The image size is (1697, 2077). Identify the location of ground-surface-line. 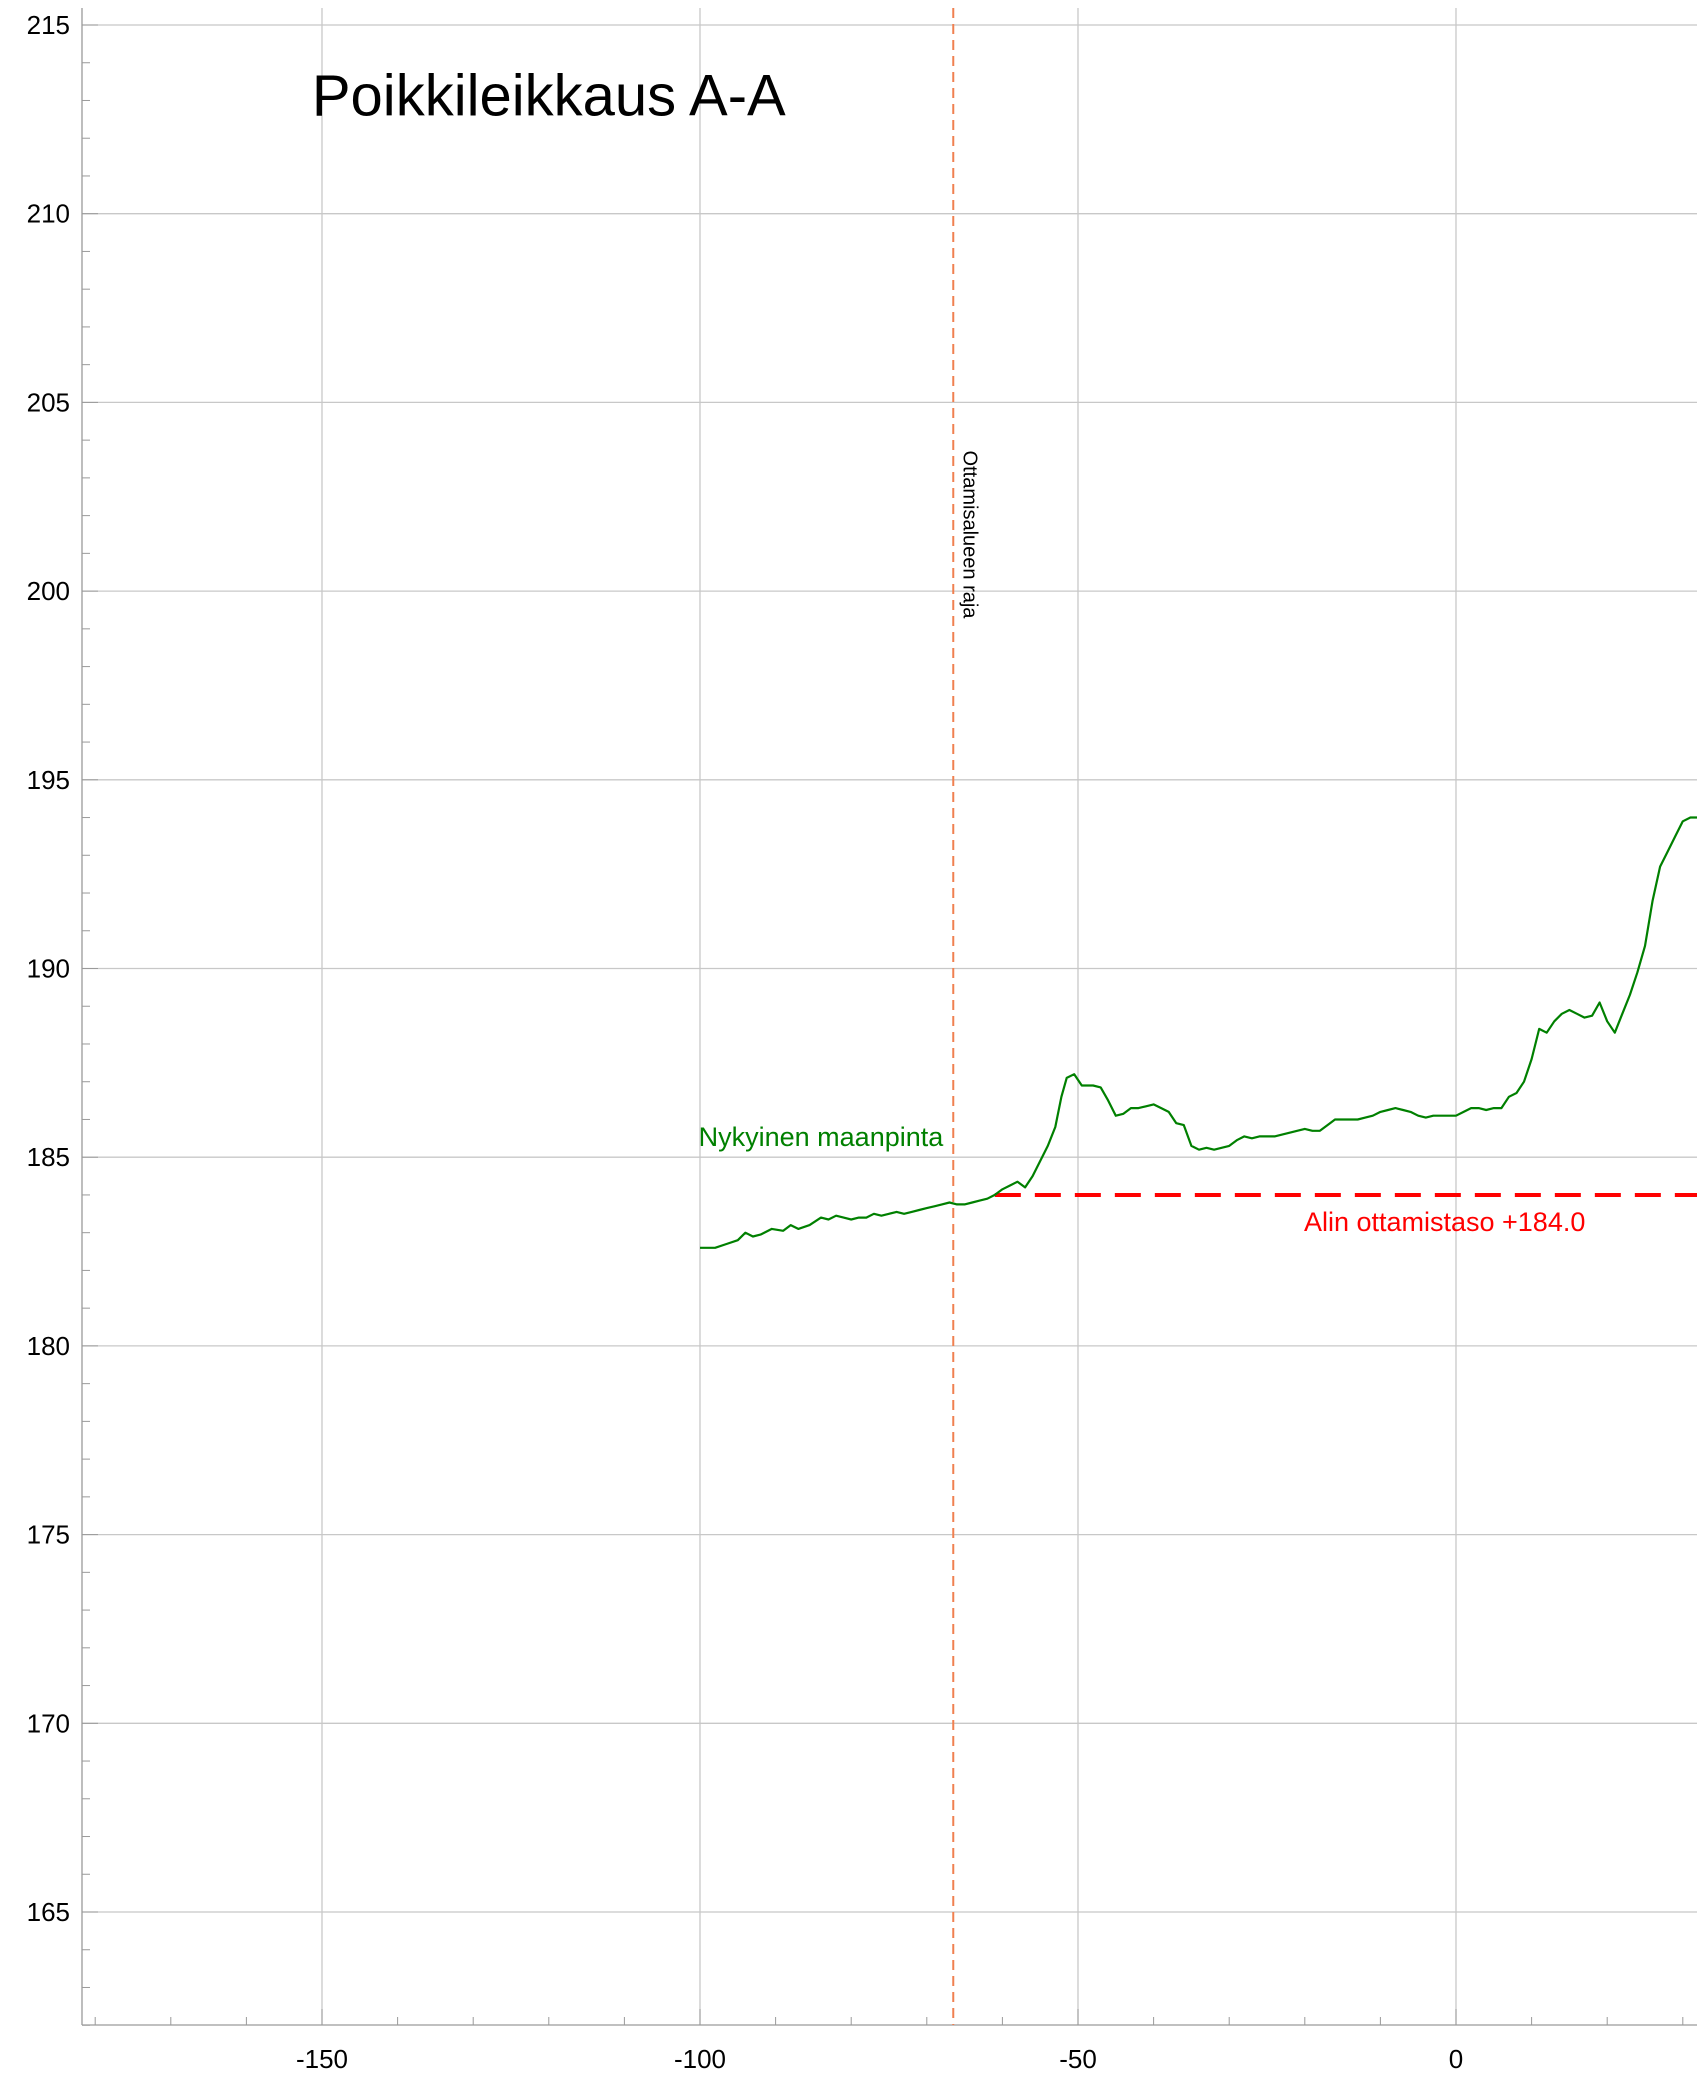
(1198, 1032).